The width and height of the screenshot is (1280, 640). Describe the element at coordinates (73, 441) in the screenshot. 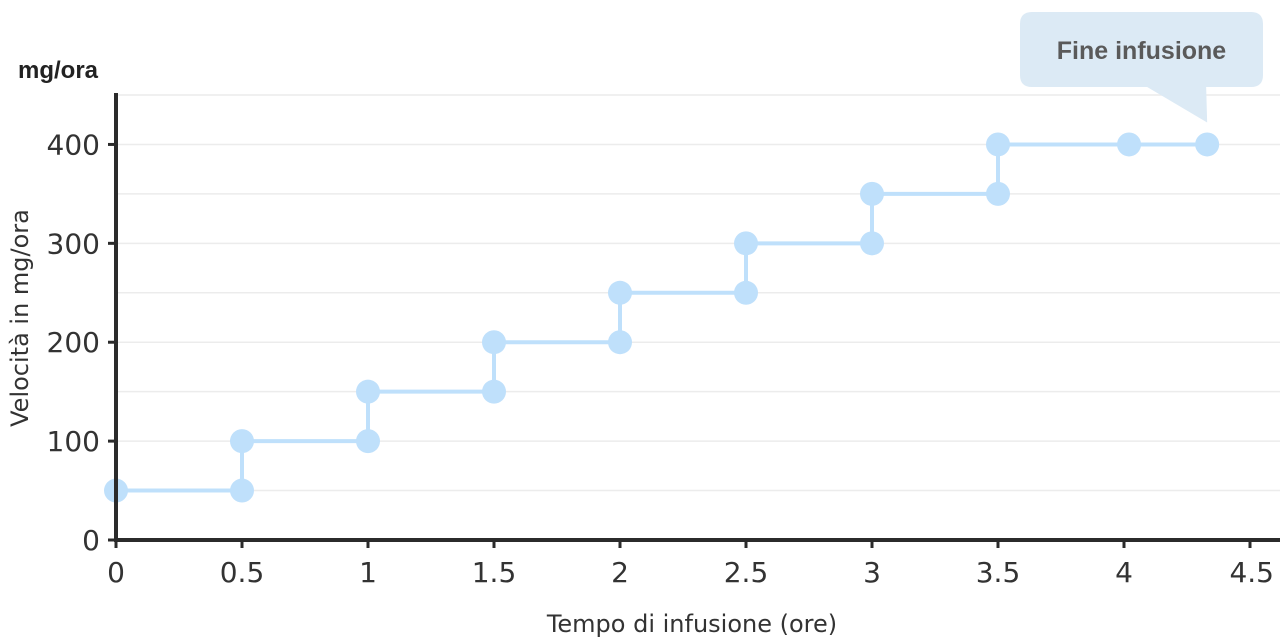

I see `y-tick-label: 100` at that location.